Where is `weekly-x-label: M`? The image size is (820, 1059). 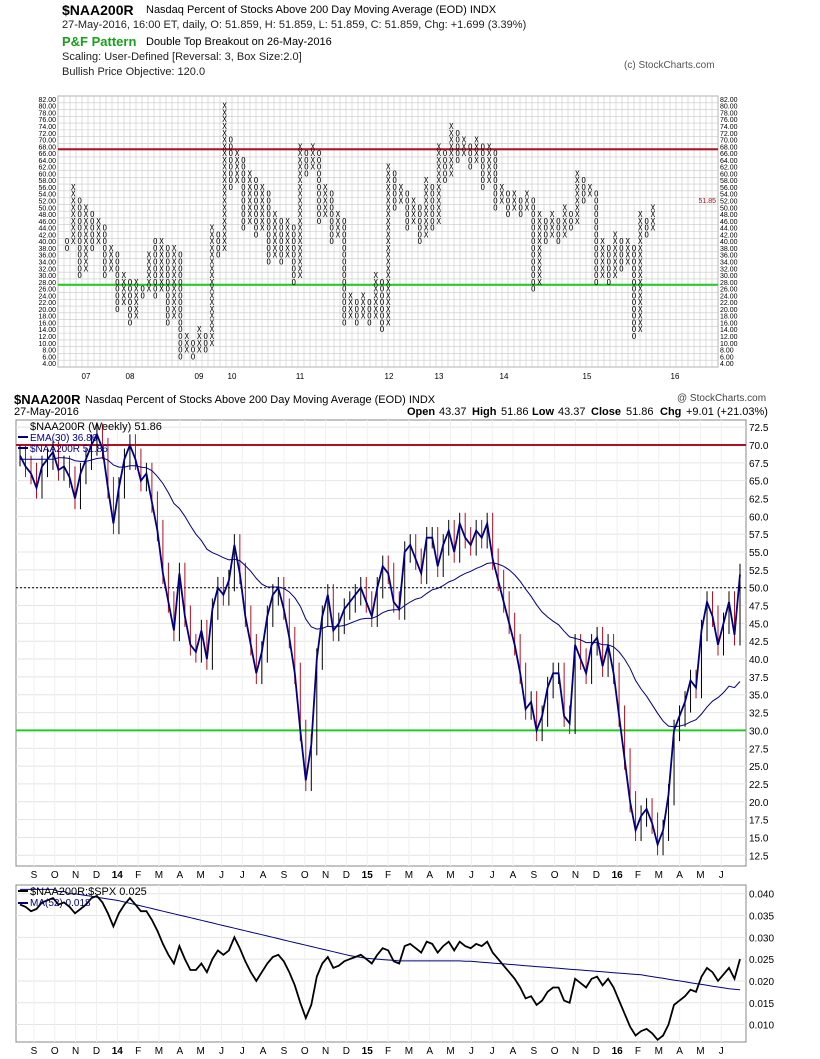
weekly-x-label: M is located at coordinates (450, 875).